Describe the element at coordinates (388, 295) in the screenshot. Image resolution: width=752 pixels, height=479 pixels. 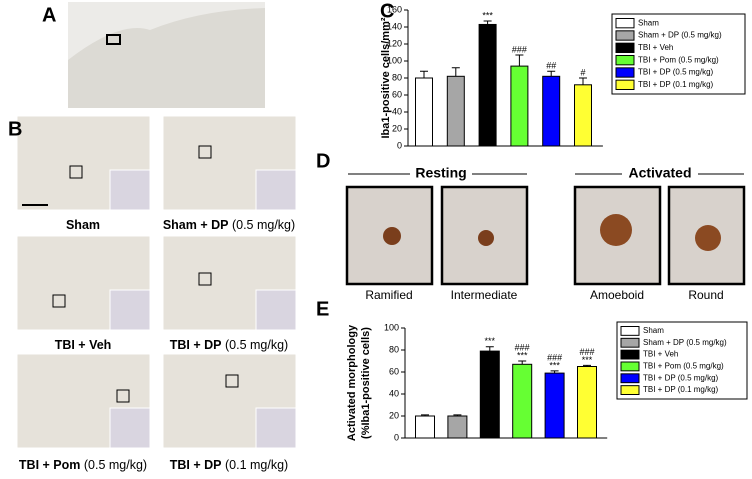
I see `cell-label: Ramified` at that location.